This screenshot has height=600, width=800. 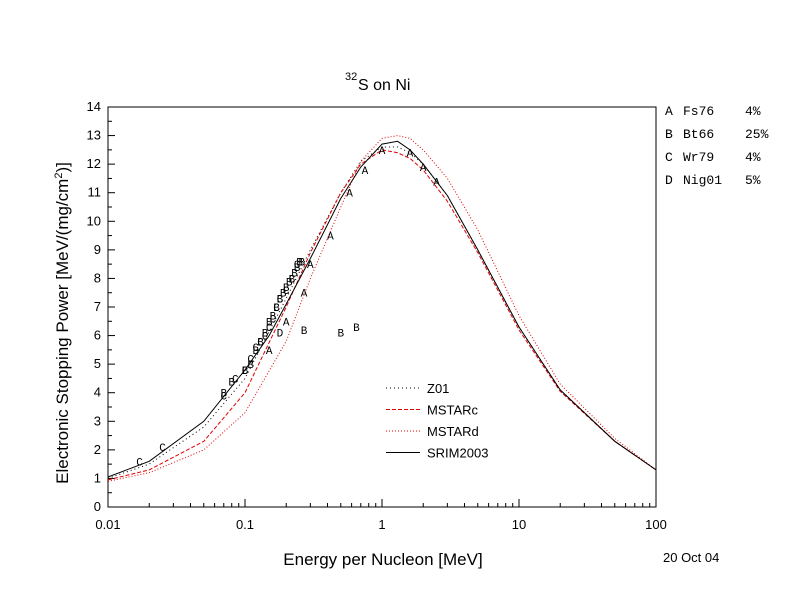 What do you see at coordinates (97, 335) in the screenshot?
I see `y-tick-label: 6` at bounding box center [97, 335].